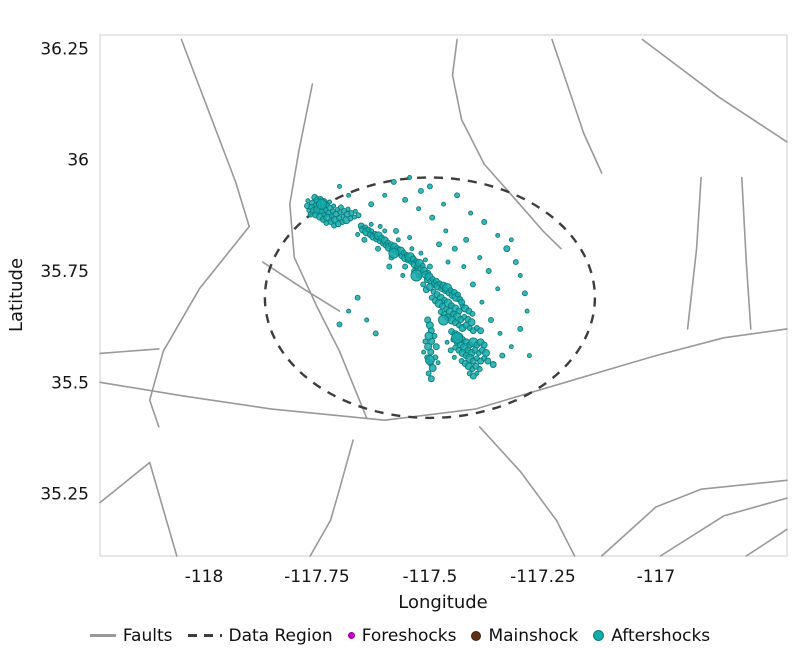 The image size is (800, 649). What do you see at coordinates (430, 577) in the screenshot?
I see `x-tick-labels: -118 -117.75 -117.5 -117.25 -117` at bounding box center [430, 577].